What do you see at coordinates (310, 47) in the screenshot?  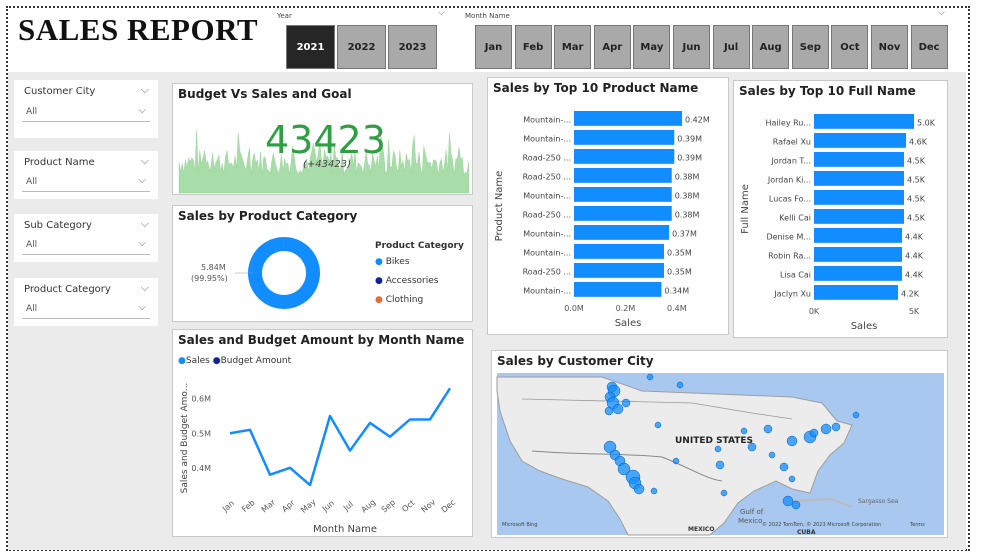 I see `year-button-2021: 2021` at bounding box center [310, 47].